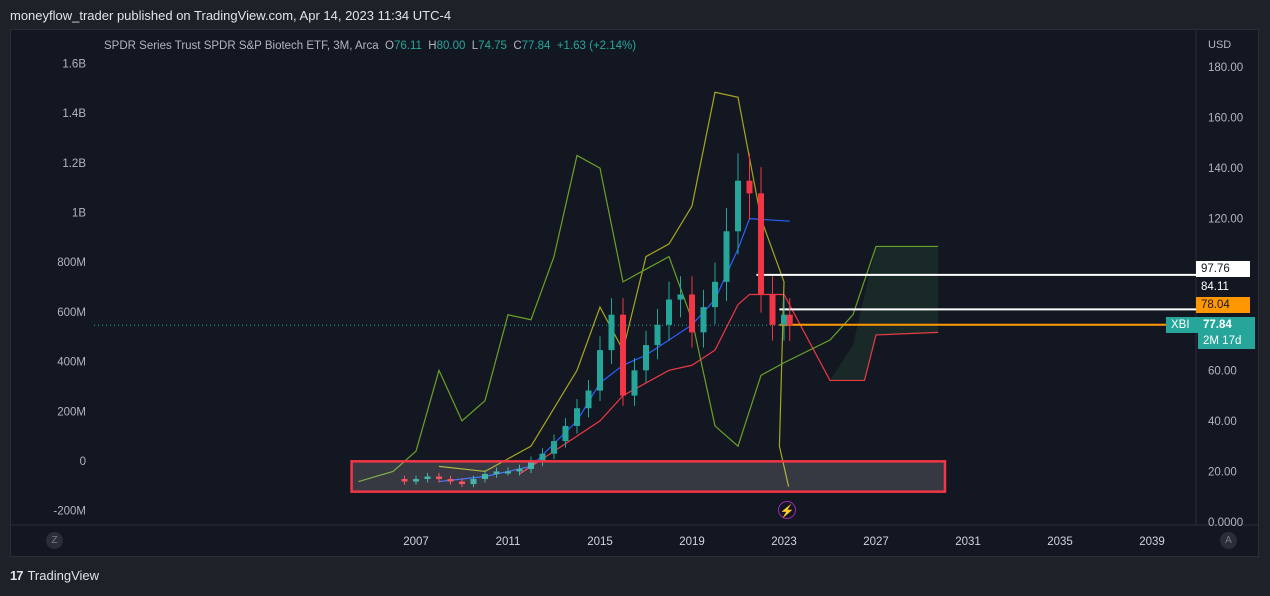  Describe the element at coordinates (600, 542) in the screenshot. I see `time-tick-label: 2015` at that location.